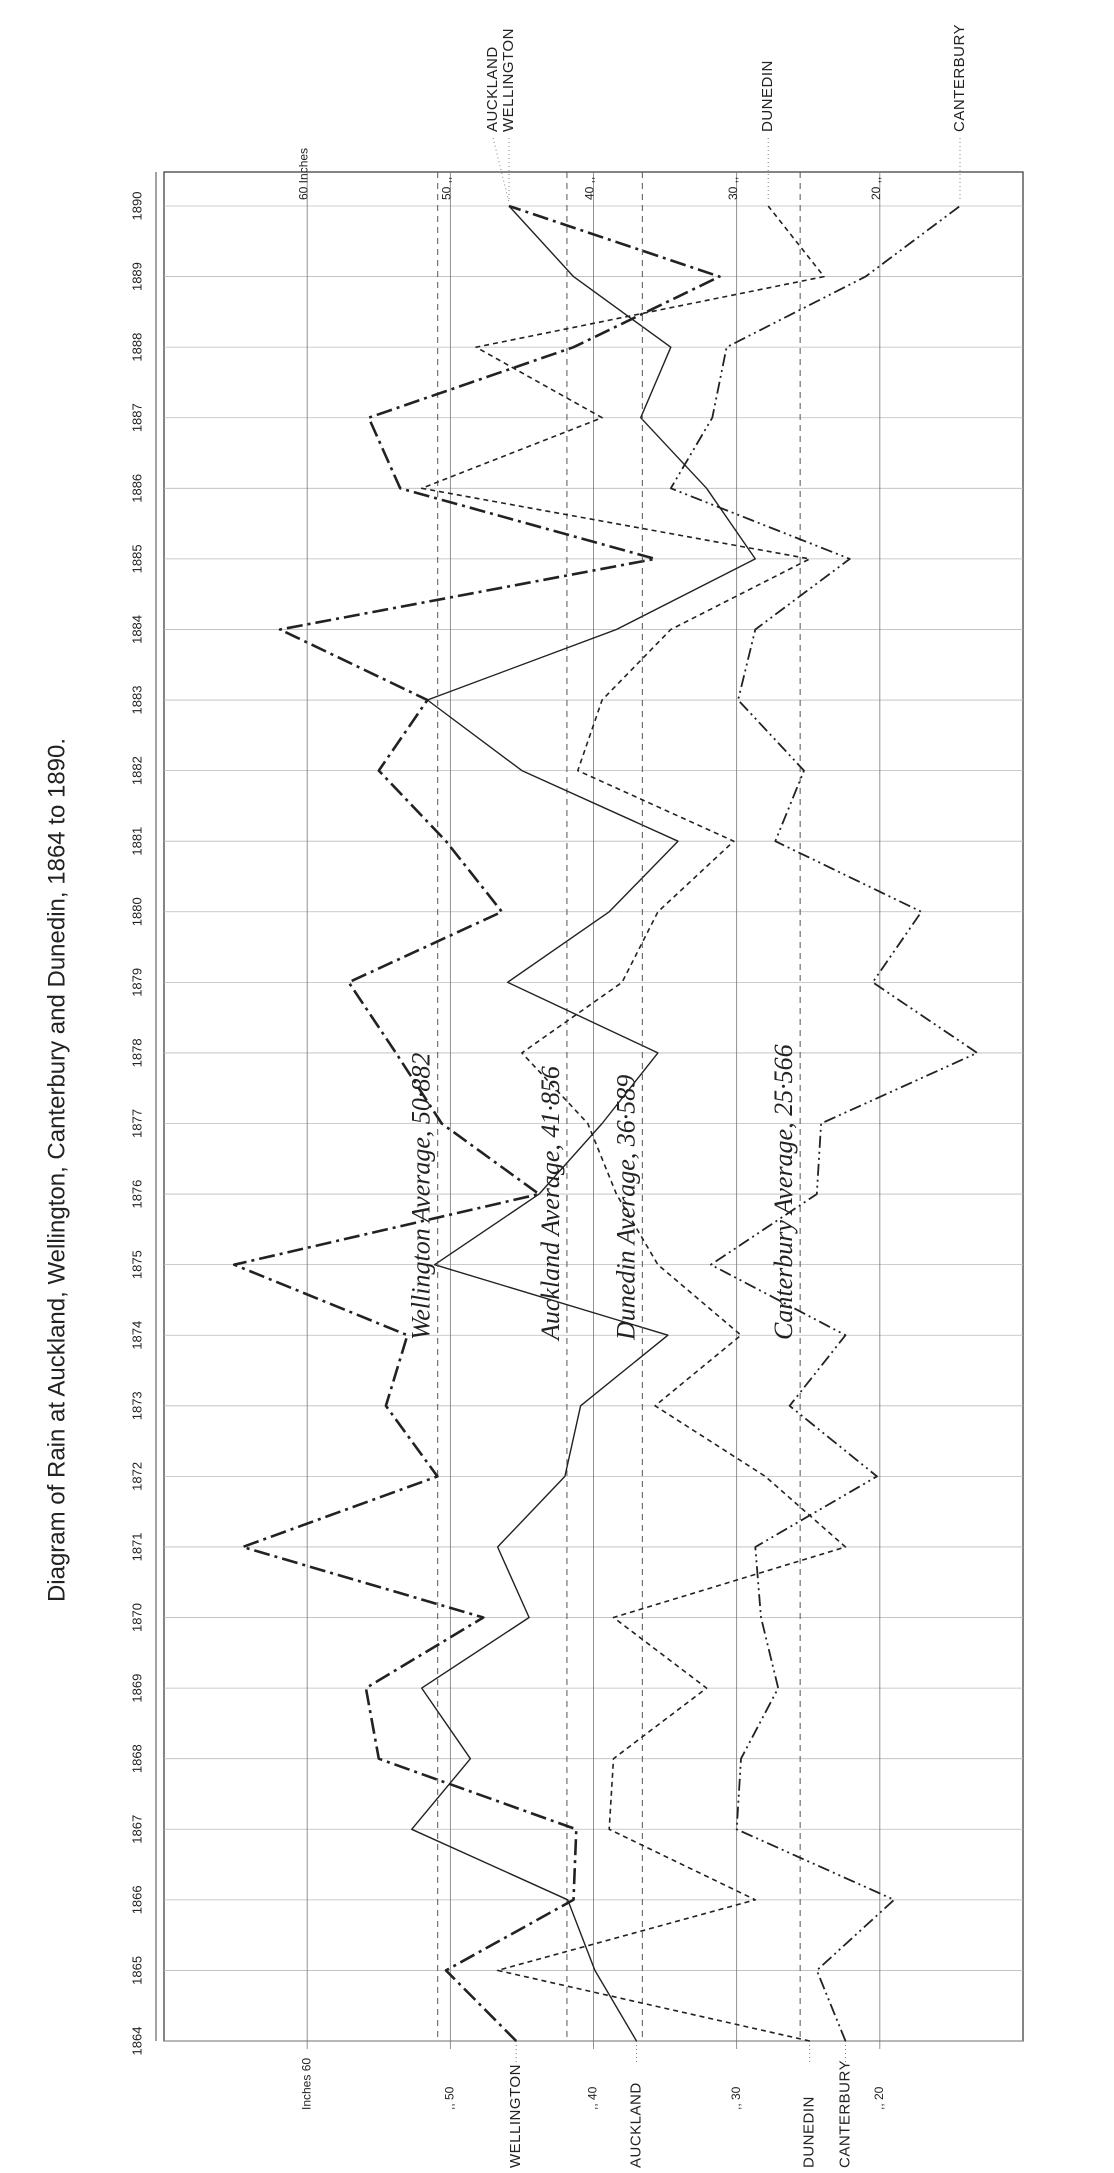 The image size is (1114, 2173). I want to click on x-tick-label: 1872, so click(136, 1476).